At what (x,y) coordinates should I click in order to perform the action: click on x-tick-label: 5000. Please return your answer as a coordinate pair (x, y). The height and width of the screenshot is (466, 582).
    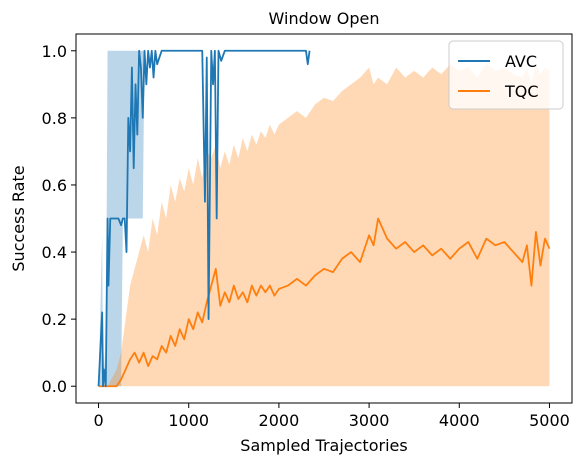
    Looking at the image, I should click on (549, 420).